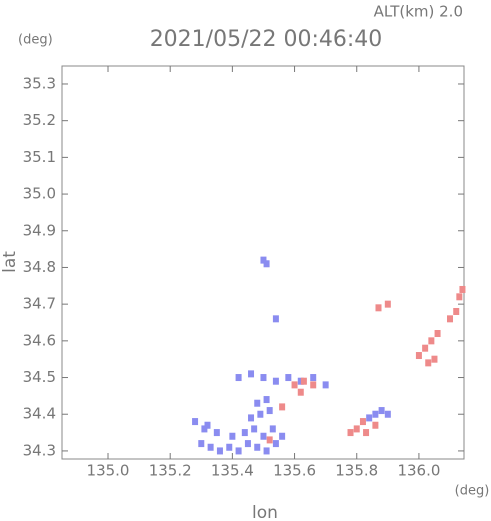 The width and height of the screenshot is (491, 521). Describe the element at coordinates (39, 157) in the screenshot. I see `y-tick-label: 35.1` at that location.